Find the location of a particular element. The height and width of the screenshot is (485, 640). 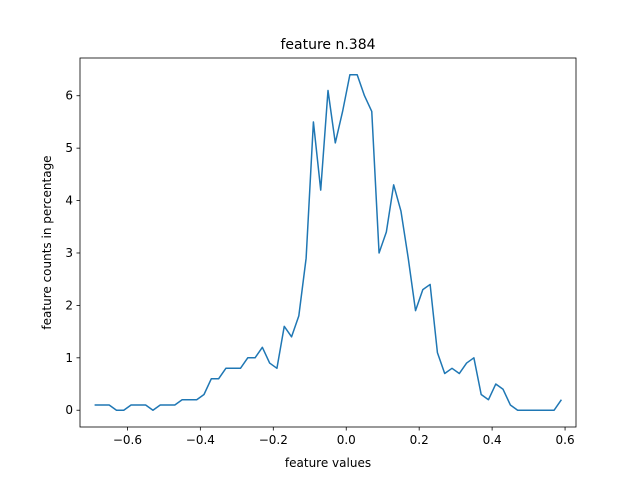

y-tick-label: 3 is located at coordinates (69, 253).